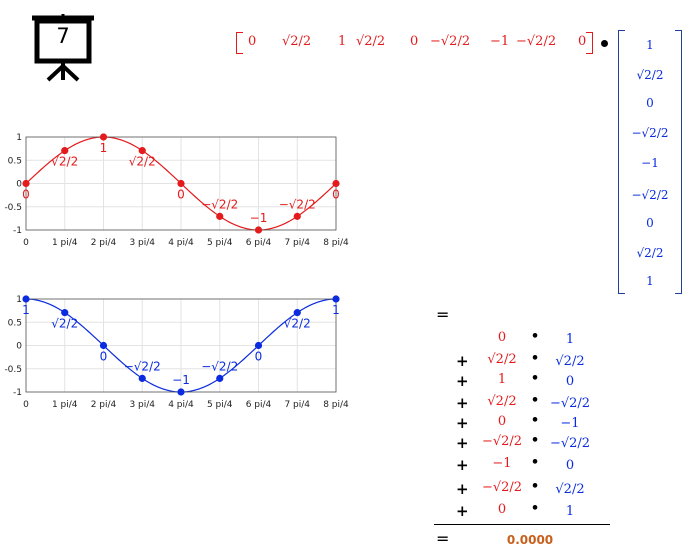 This screenshot has height=552, width=696. What do you see at coordinates (525, 403) in the screenshot?
I see `sum-row: + √2/2 • −√2/2` at bounding box center [525, 403].